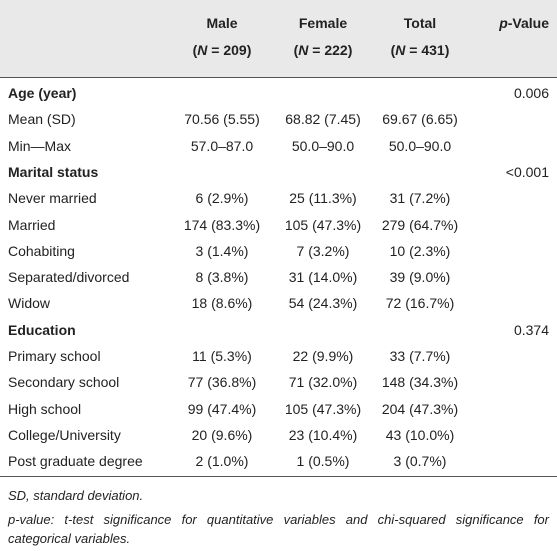  I want to click on cell-value: 279 (64.7%), so click(420, 224).